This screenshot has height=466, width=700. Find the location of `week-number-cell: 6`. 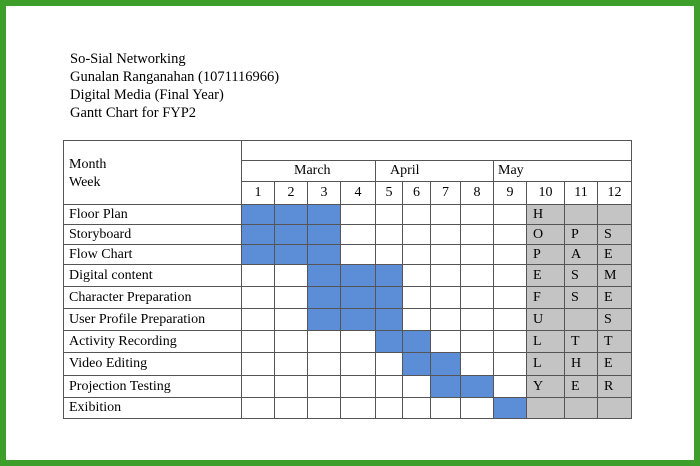

week-number-cell: 6 is located at coordinates (416, 193).